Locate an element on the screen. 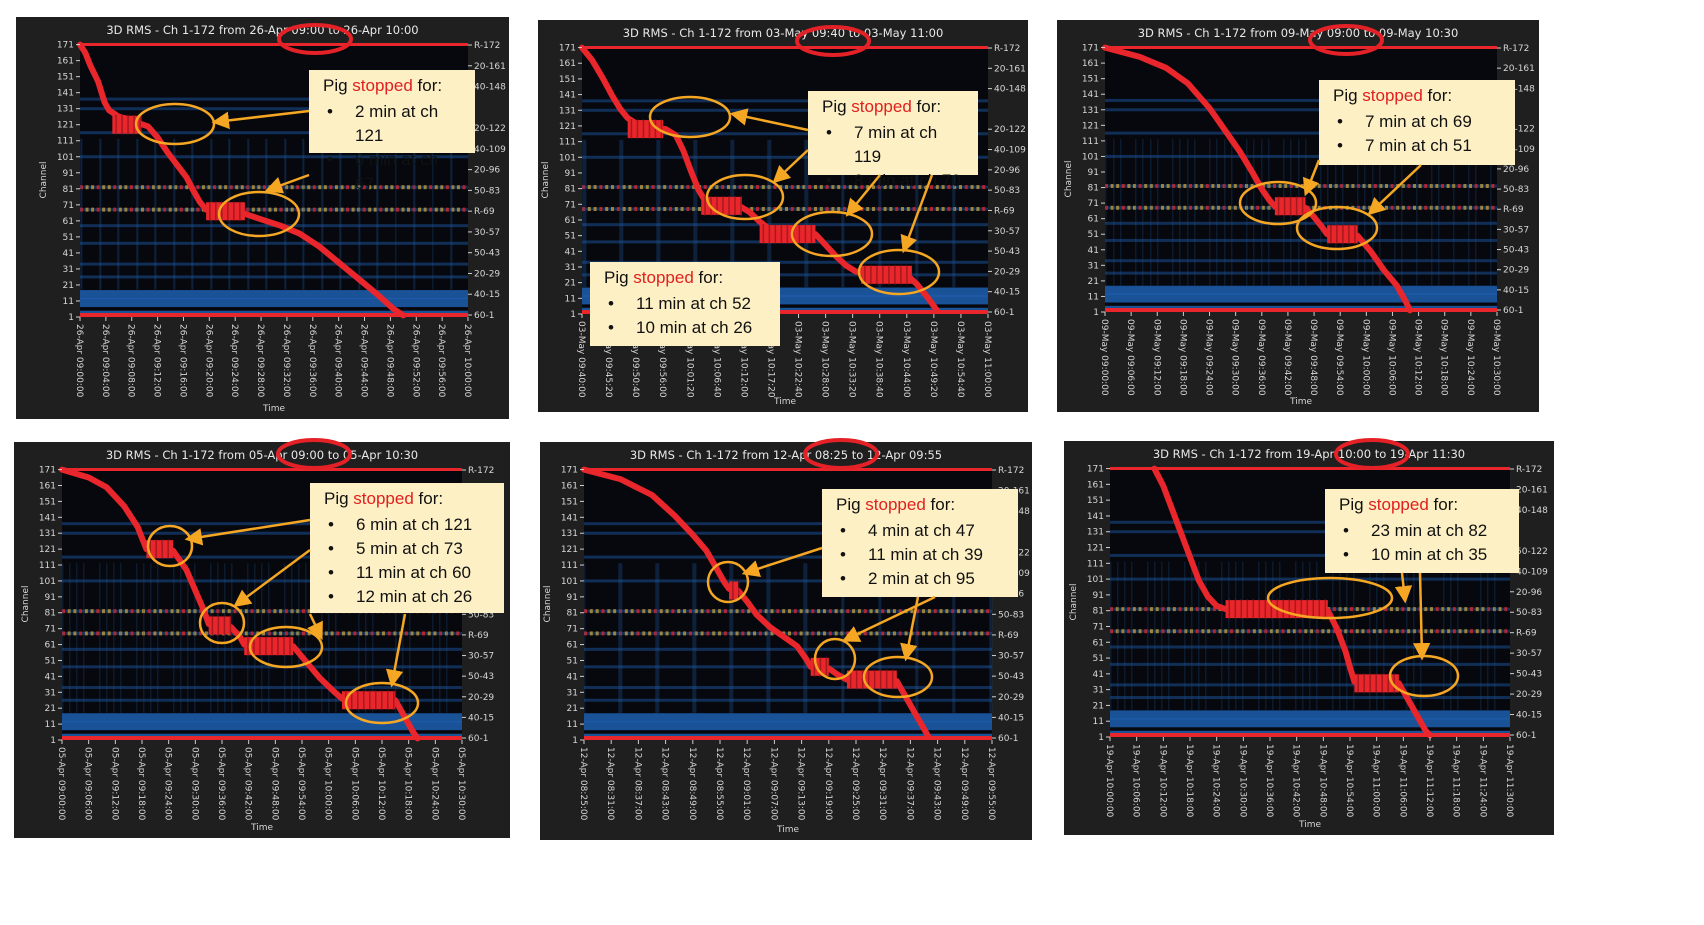 The image size is (1704, 925). y-tick-label: 41 is located at coordinates (572, 677).